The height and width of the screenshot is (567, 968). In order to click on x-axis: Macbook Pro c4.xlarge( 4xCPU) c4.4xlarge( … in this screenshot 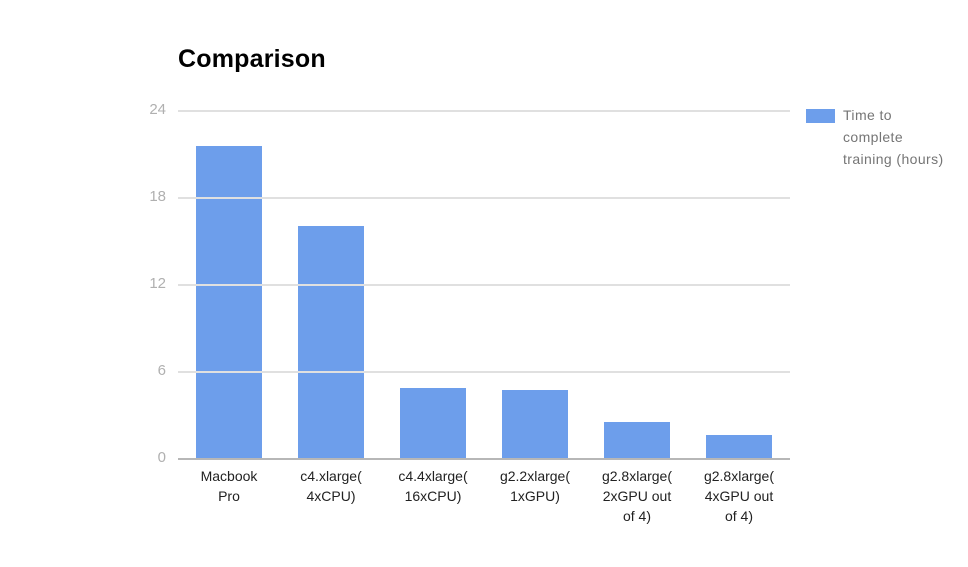, I will do `click(484, 496)`.